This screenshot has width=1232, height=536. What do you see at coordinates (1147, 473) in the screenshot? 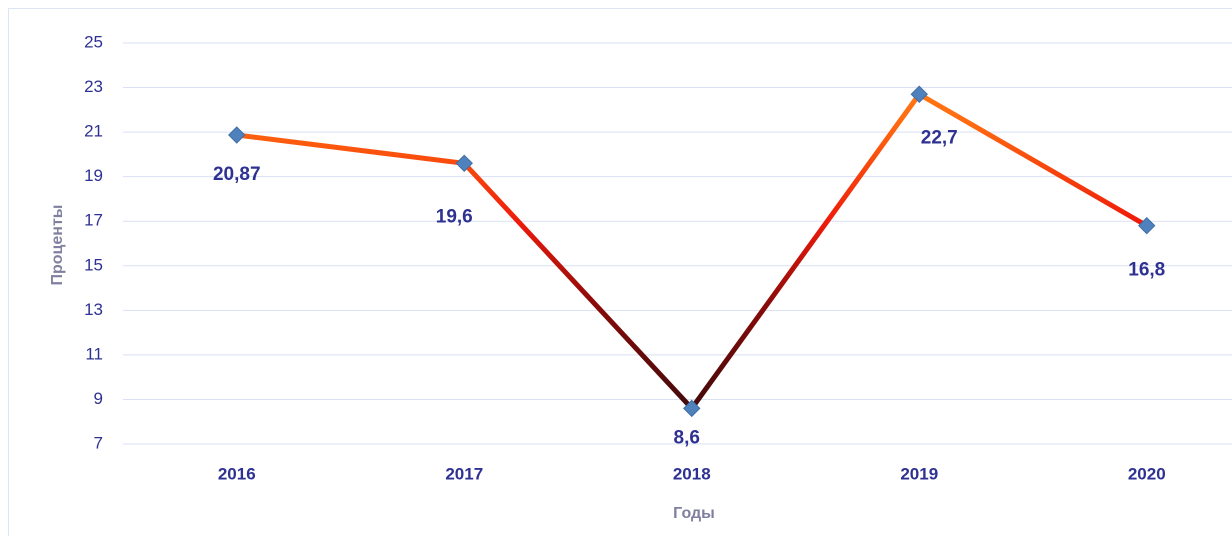
I see `x-tick-label: 2020` at bounding box center [1147, 473].